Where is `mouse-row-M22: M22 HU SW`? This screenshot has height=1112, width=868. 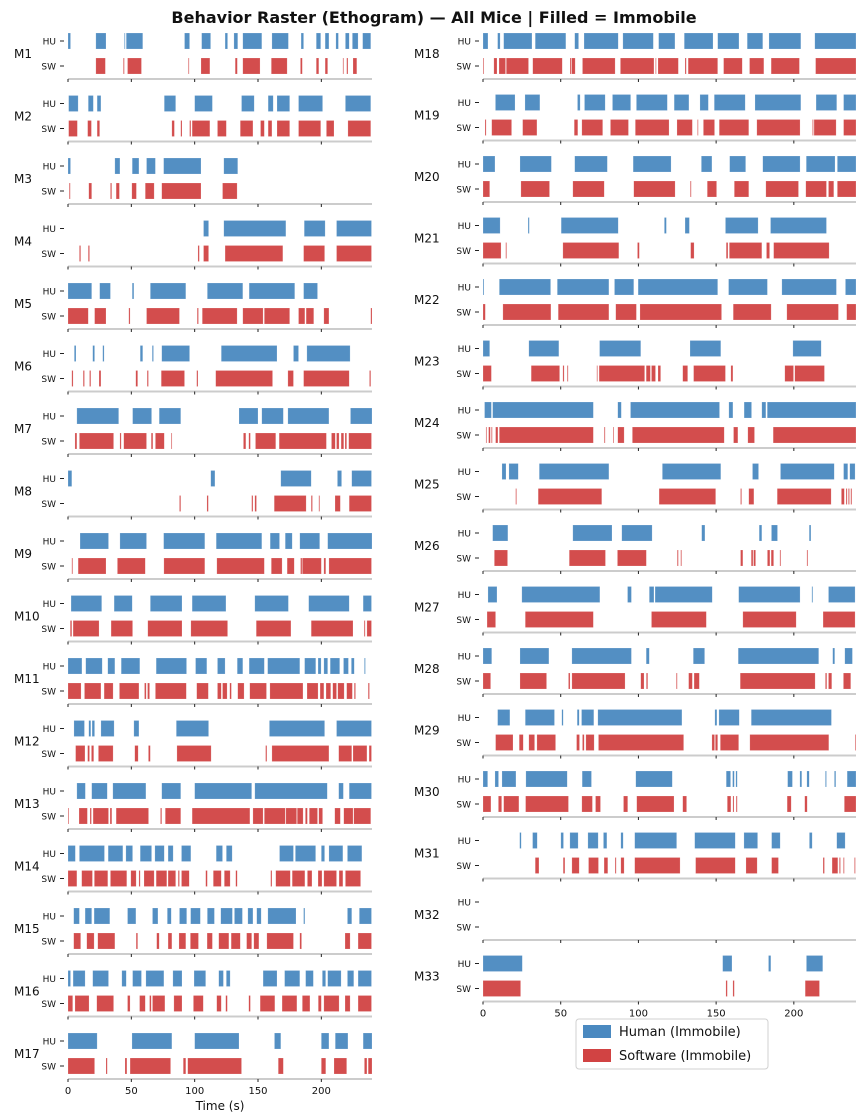
mouse-row-M22: M22 HU SW is located at coordinates (635, 303).